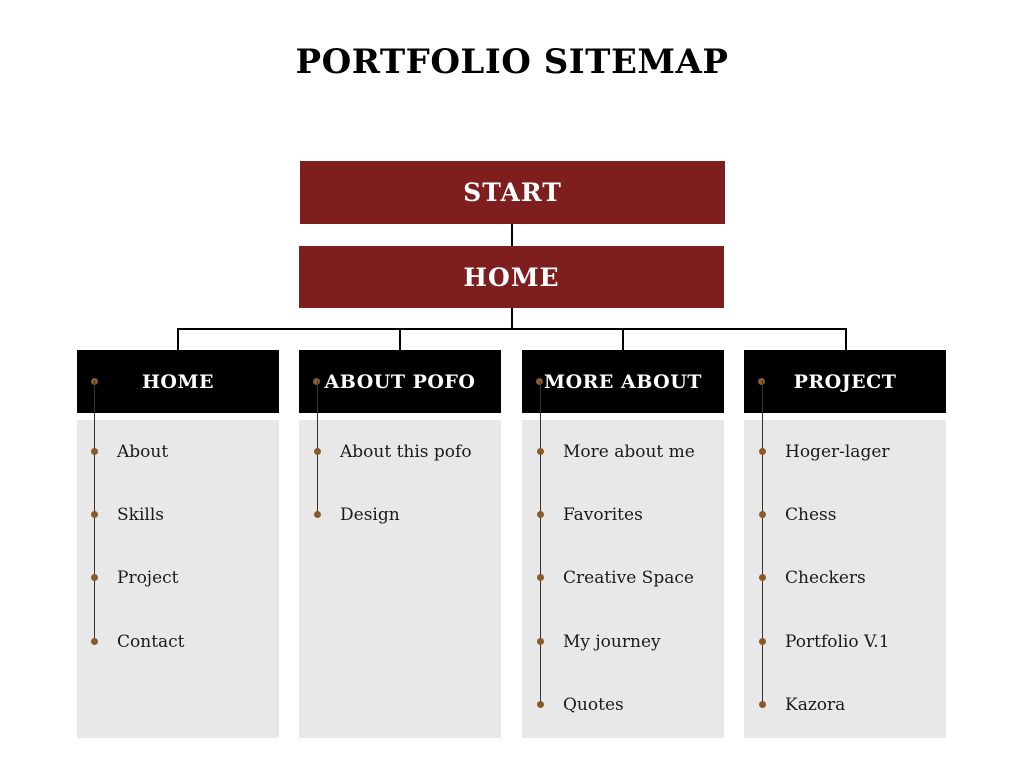  Describe the element at coordinates (603, 515) in the screenshot. I see `list-item-label: Favorites` at that location.